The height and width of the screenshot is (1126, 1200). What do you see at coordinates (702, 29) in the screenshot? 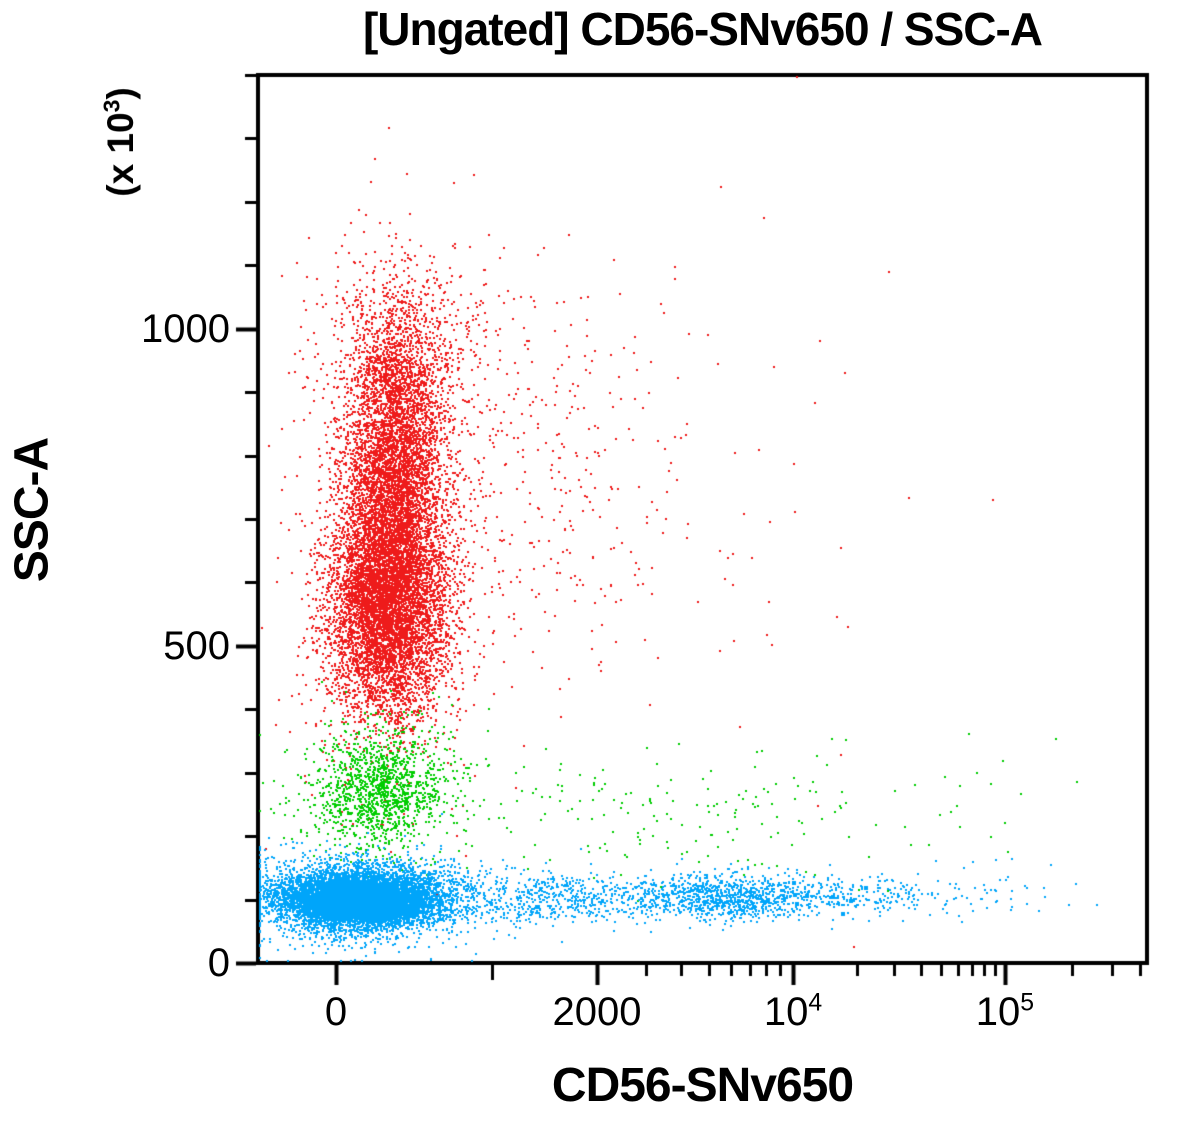
I see `chart-title: [Ungated] CD56-SNv650 / SSC-A` at bounding box center [702, 29].